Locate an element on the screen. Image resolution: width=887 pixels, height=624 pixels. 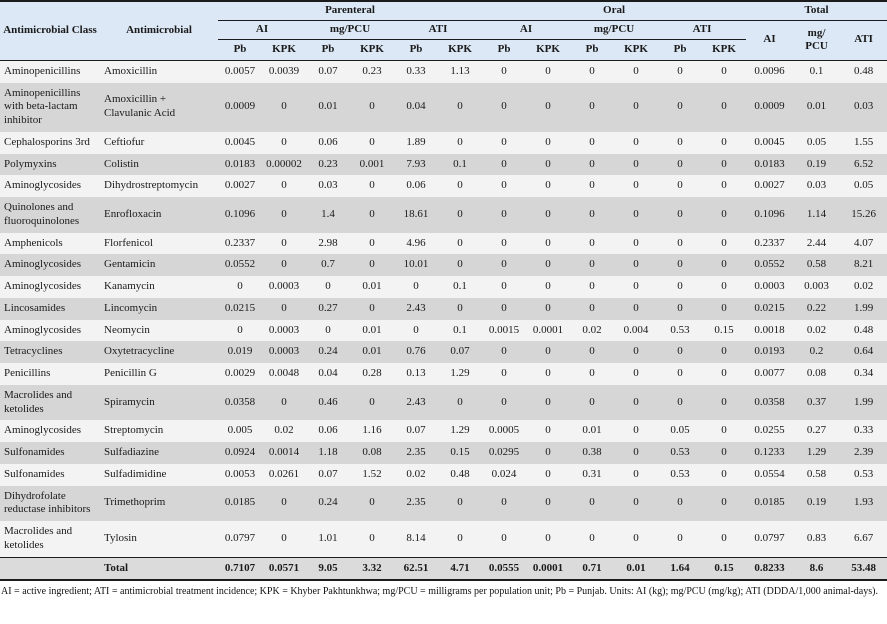
antimicrobial-cell: Streptomycin is located at coordinates (159, 431).